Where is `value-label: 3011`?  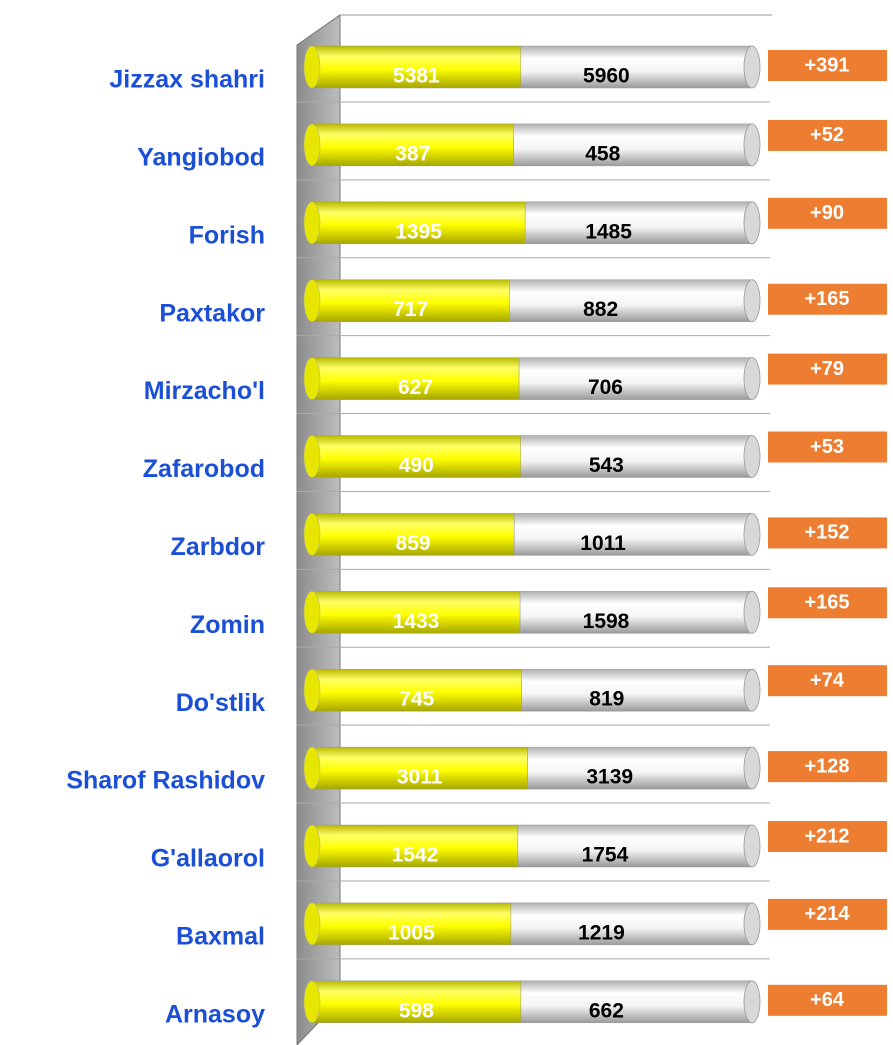
value-label: 3011 is located at coordinates (420, 777).